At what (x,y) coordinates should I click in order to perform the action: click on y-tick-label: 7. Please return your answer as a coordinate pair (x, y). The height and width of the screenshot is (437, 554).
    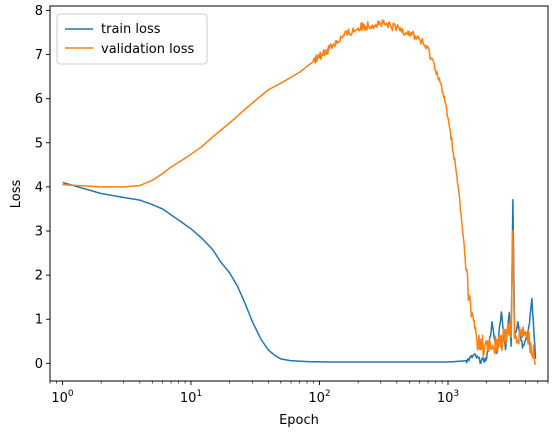
    Looking at the image, I should click on (39, 55).